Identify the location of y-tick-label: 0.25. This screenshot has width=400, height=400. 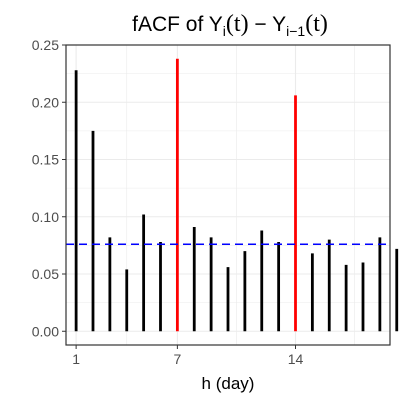
(45, 45).